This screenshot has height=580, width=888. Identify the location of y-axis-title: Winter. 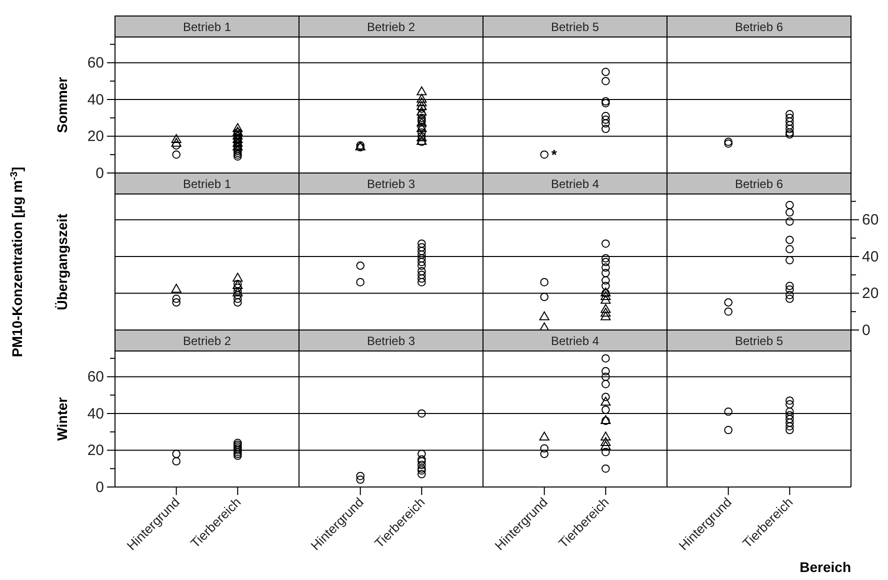
(62, 418).